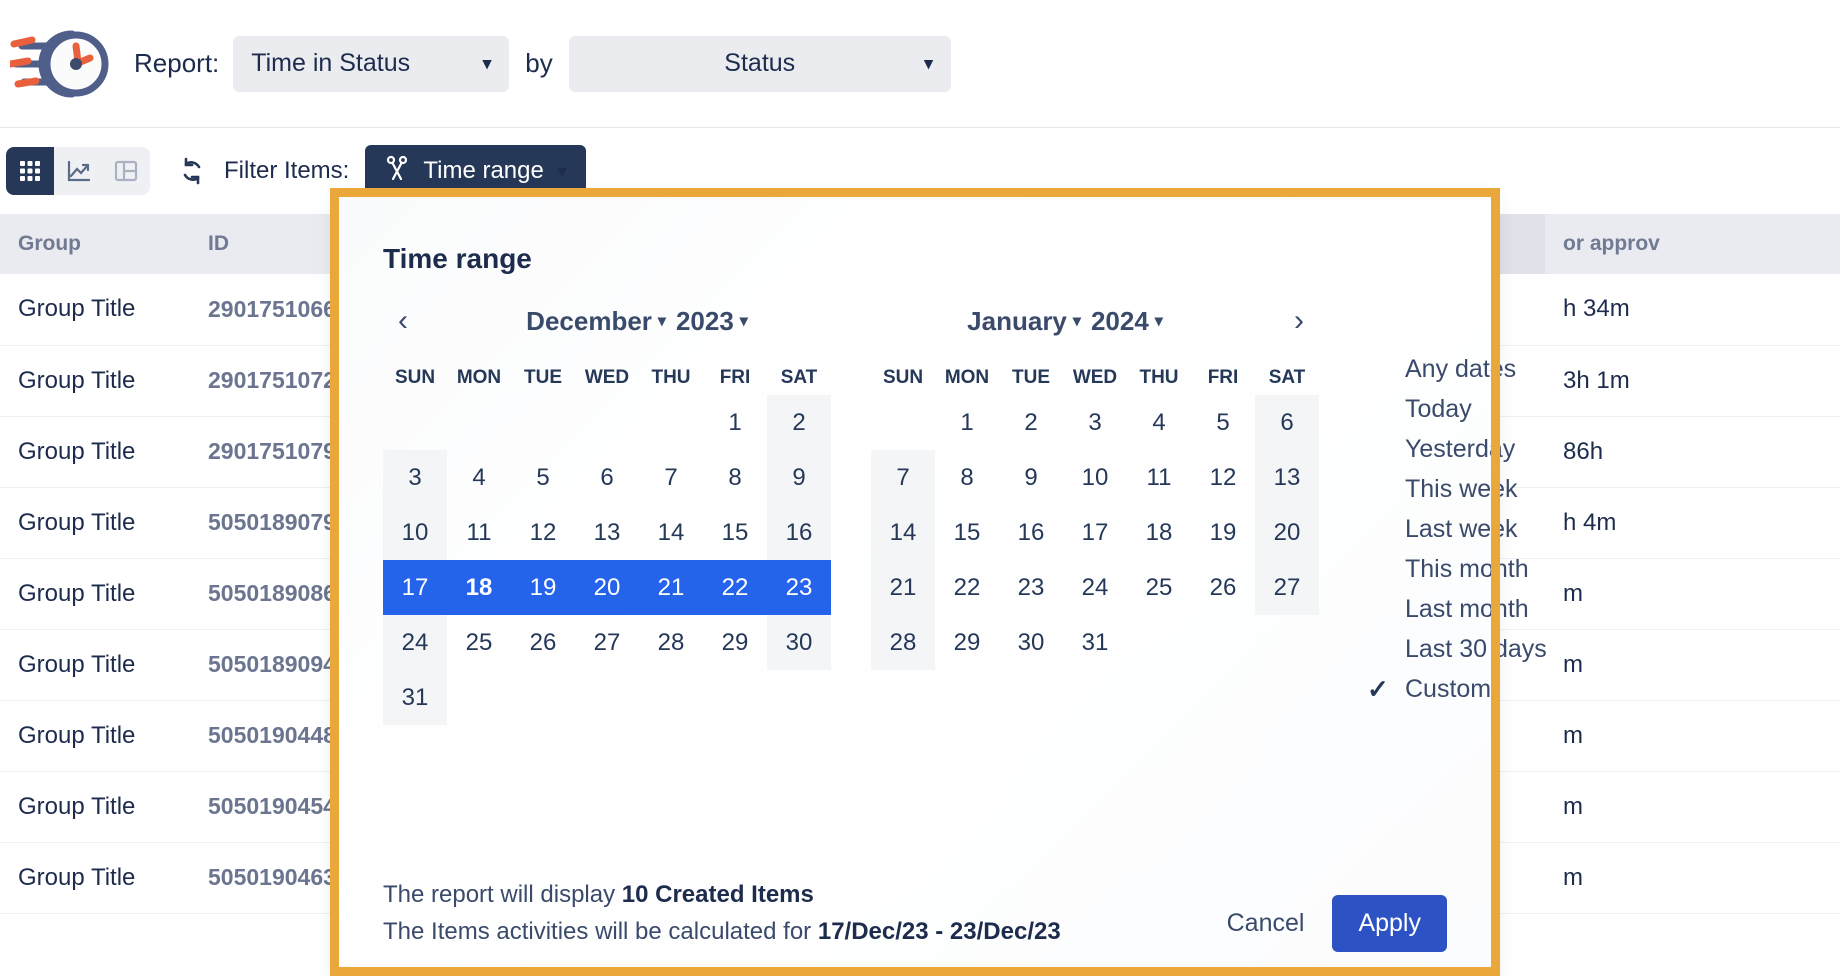  Describe the element at coordinates (1457, 609) in the screenshot. I see `preset-item: Last month` at that location.